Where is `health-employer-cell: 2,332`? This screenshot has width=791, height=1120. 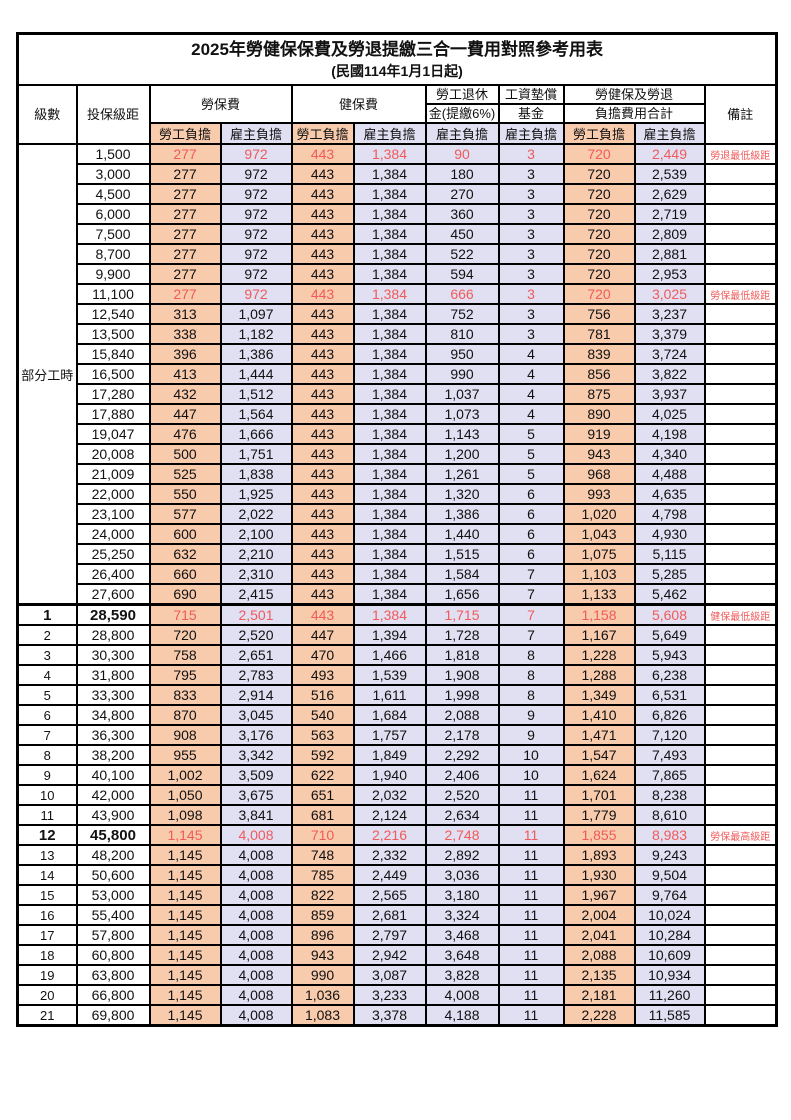 health-employer-cell: 2,332 is located at coordinates (389, 855).